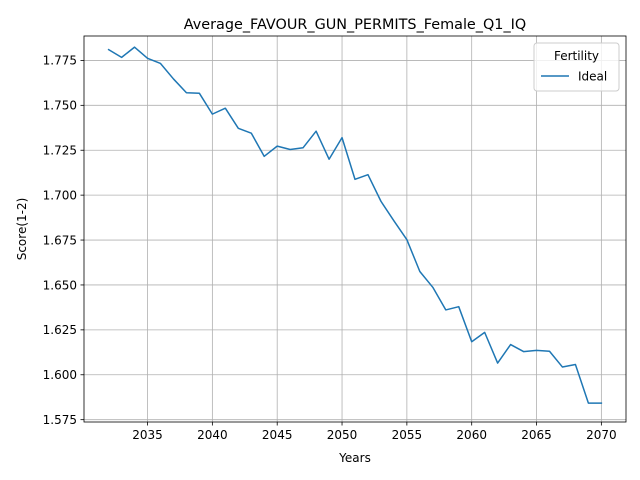 This screenshot has width=640, height=480. Describe the element at coordinates (60, 240) in the screenshot. I see `y-tick-label: 1.675` at that location.